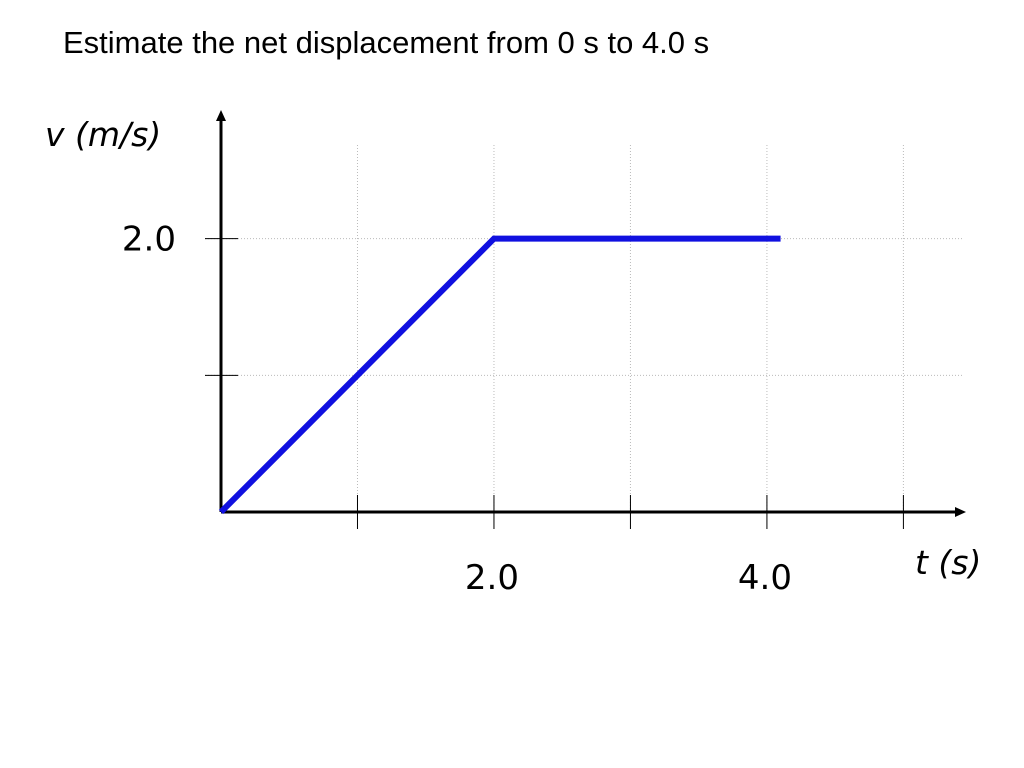 This screenshot has width=1024, height=768. Describe the element at coordinates (960, 512) in the screenshot. I see `x-axis-arrow` at that location.